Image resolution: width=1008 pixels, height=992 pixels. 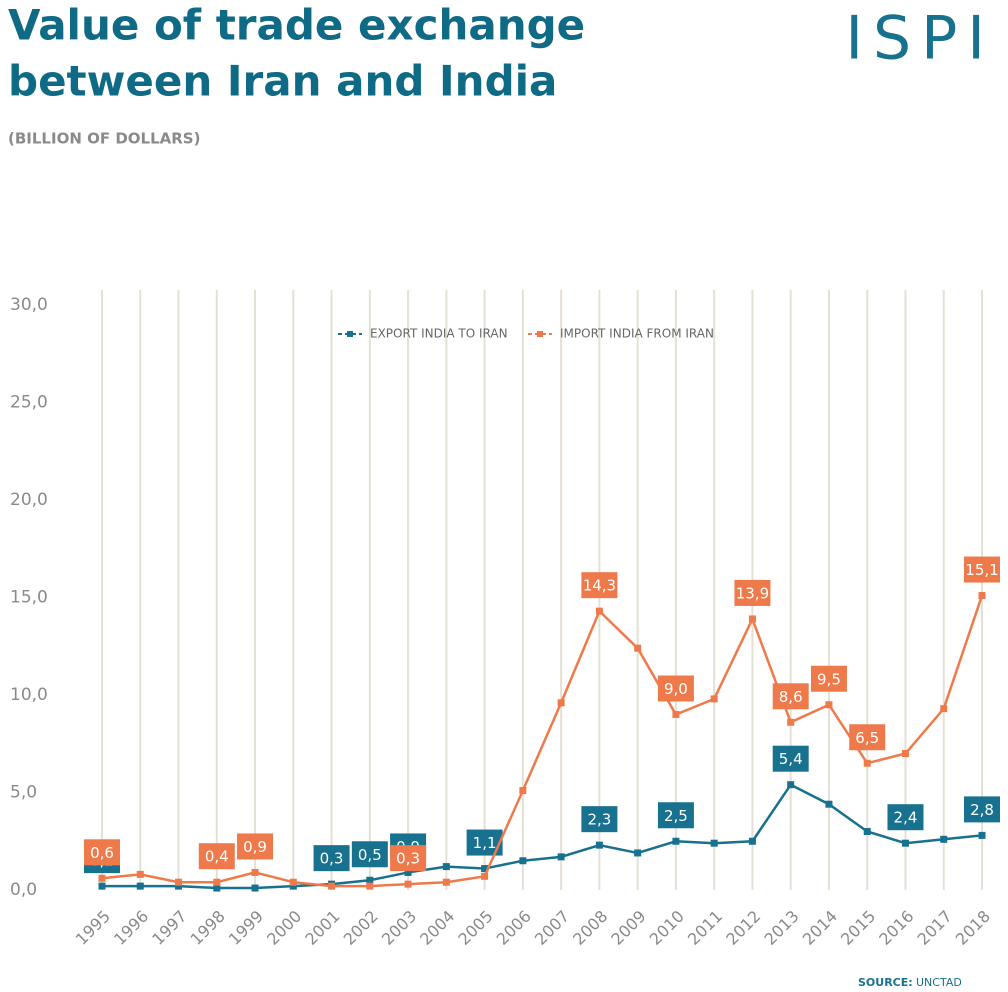 I want to click on x-tick-label: 2006, so click(x=514, y=928).